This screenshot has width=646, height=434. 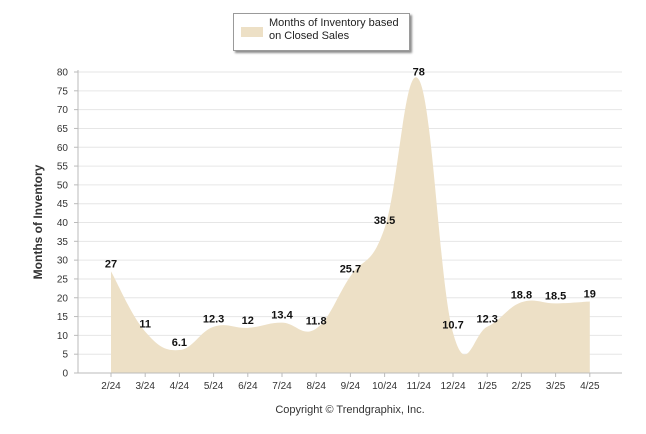 What do you see at coordinates (111, 386) in the screenshot?
I see `x-tick-label: 2/24` at bounding box center [111, 386].